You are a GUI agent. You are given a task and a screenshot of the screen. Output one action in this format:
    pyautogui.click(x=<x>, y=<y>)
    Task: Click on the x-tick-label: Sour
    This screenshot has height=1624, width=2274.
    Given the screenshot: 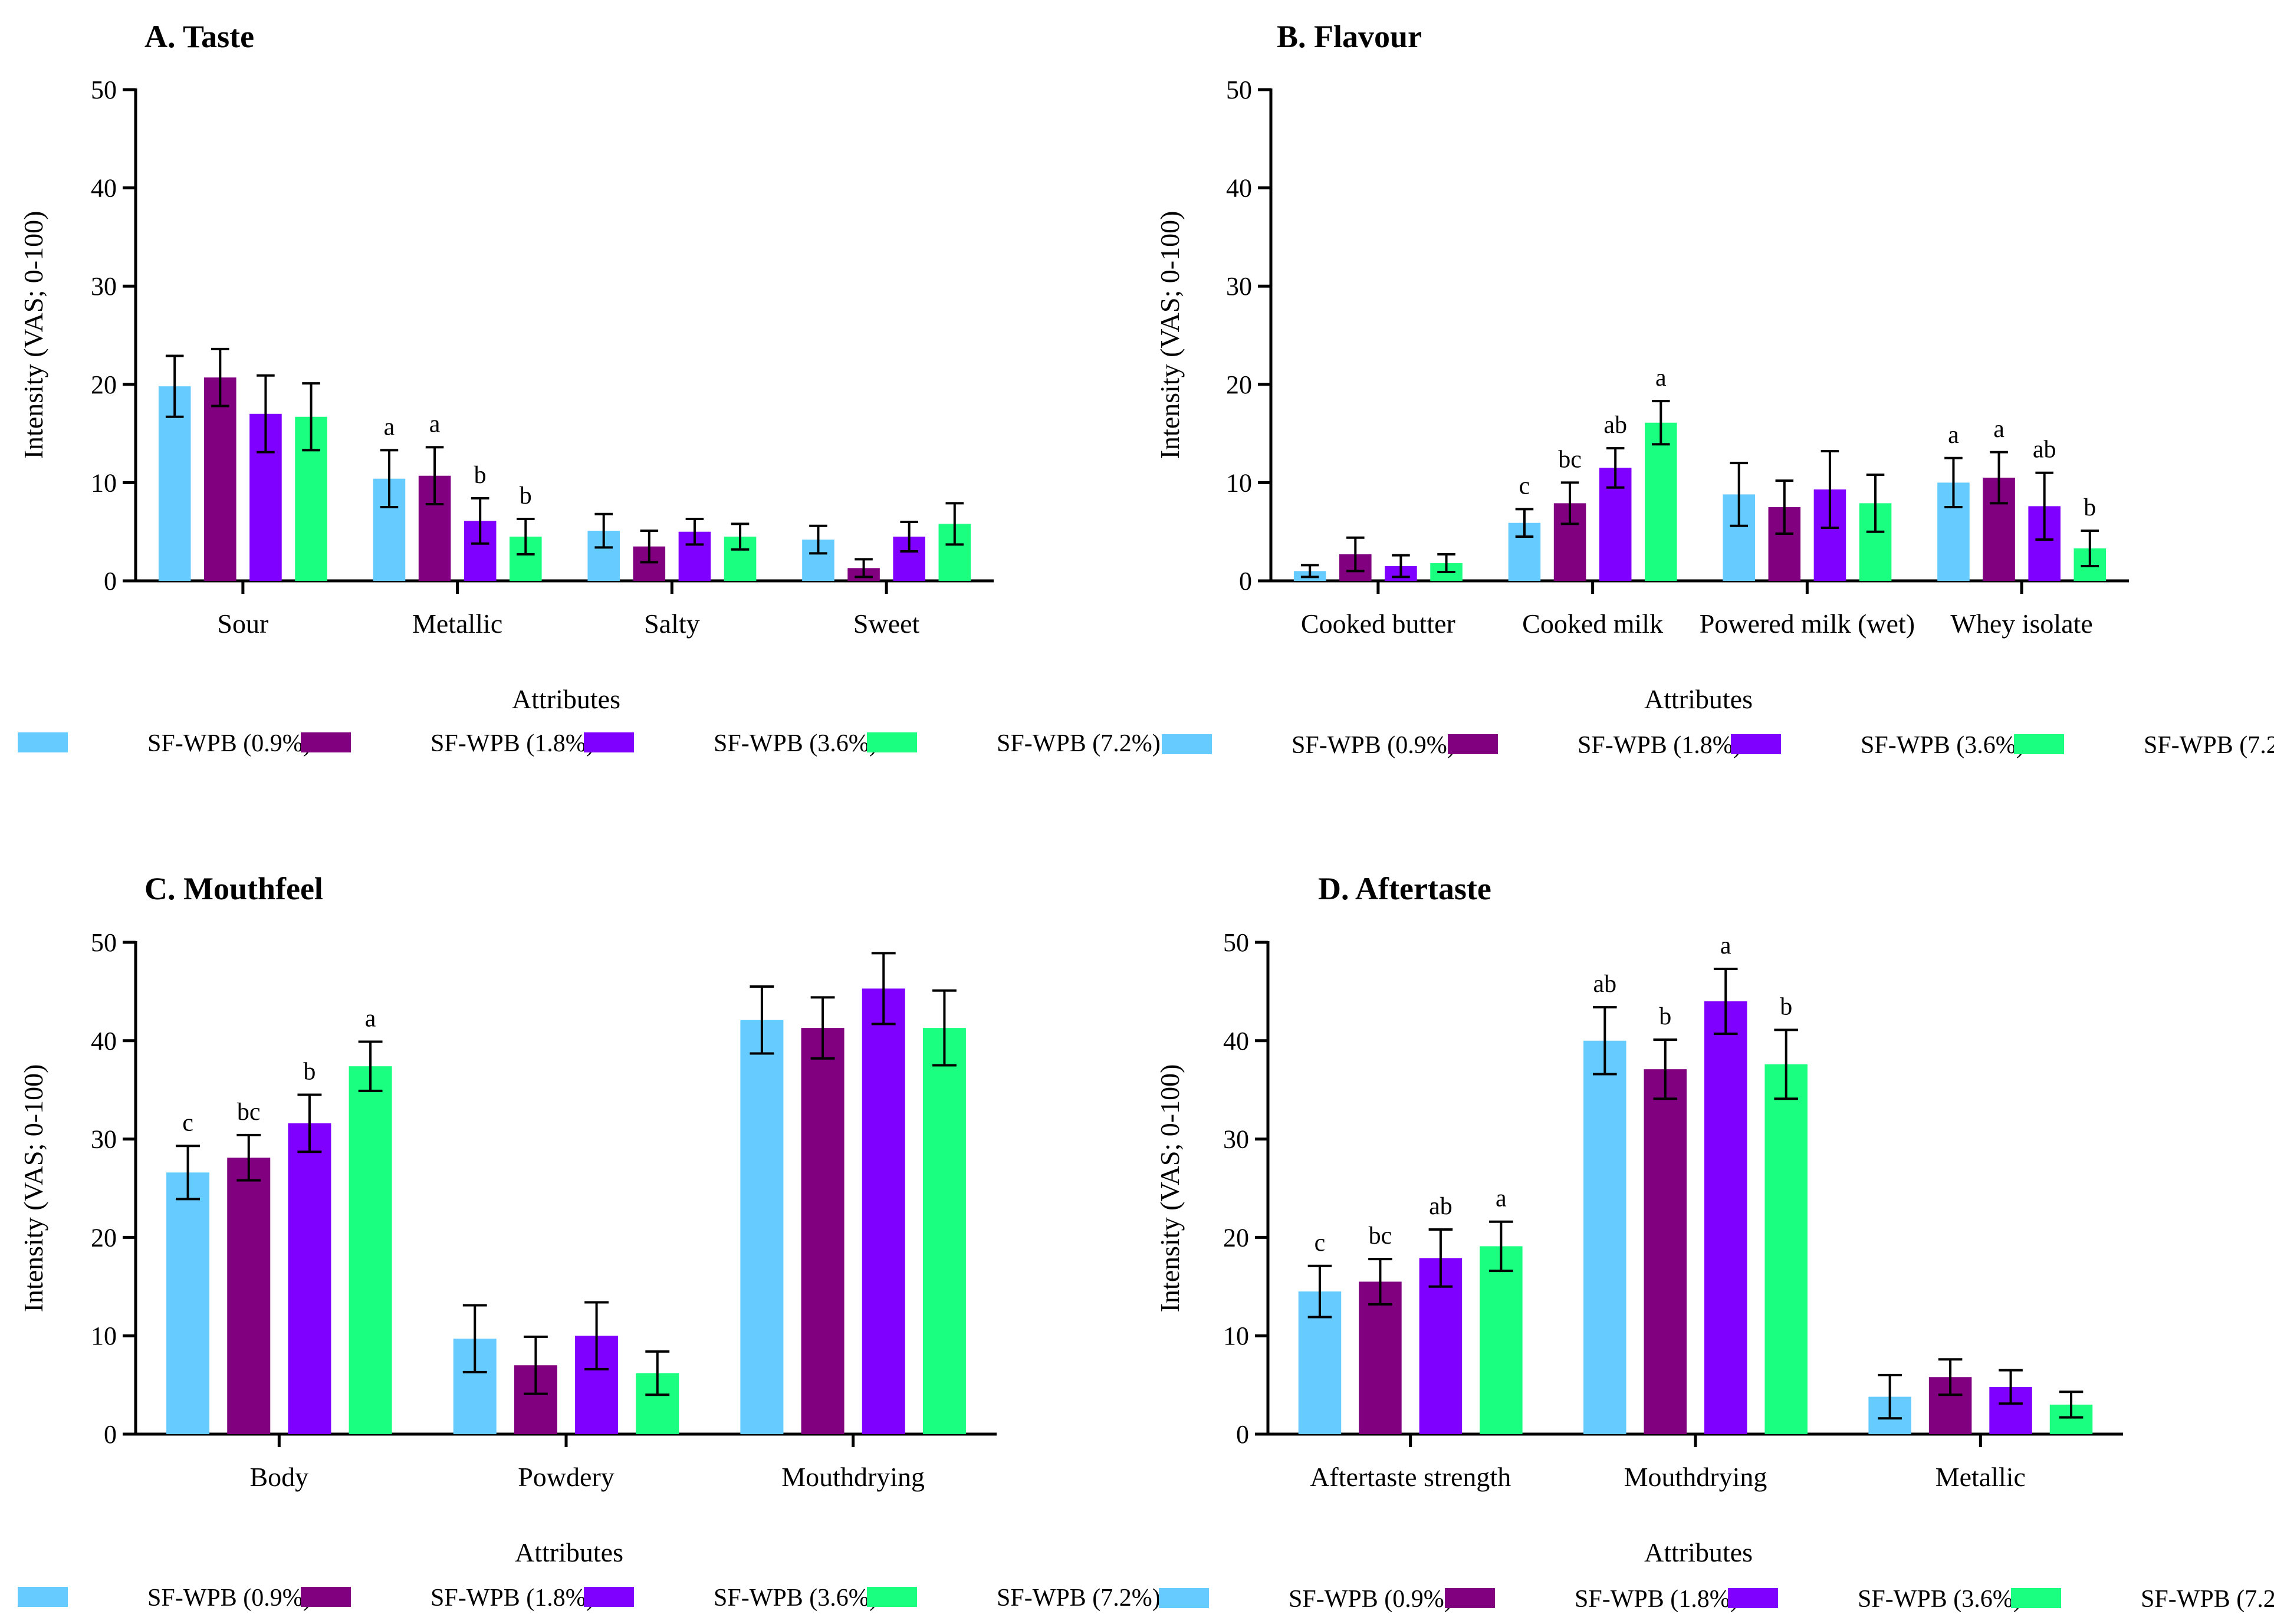 What is the action you would take?
    pyautogui.click(x=242, y=624)
    